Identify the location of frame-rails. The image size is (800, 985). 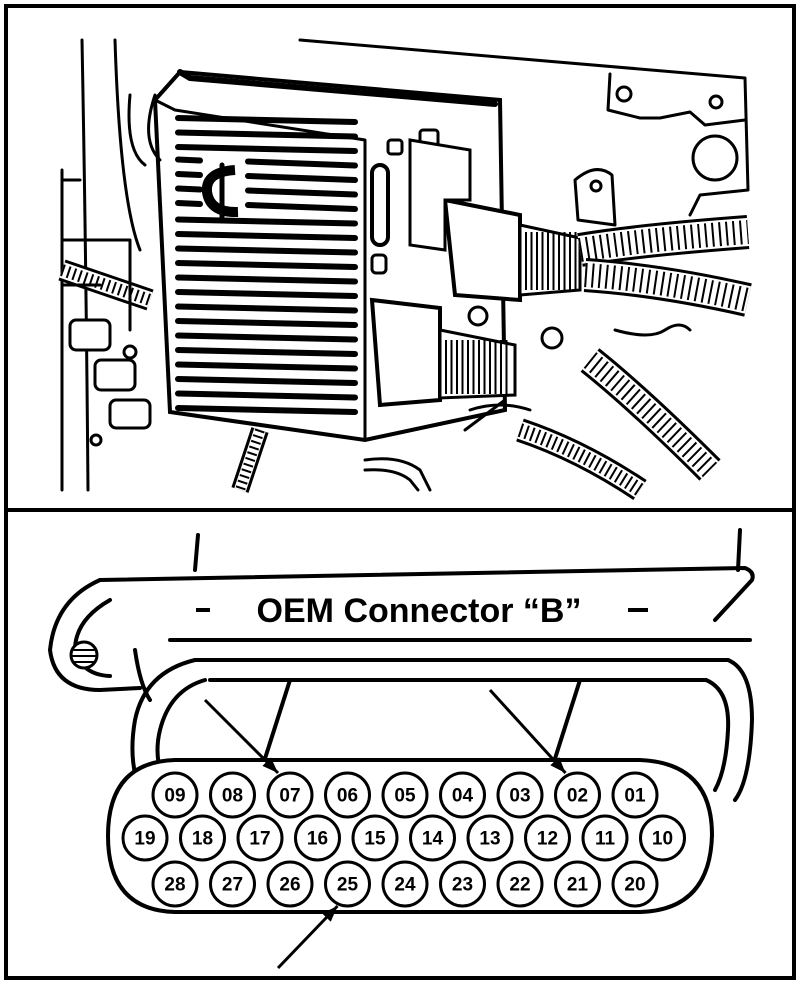
(101, 265).